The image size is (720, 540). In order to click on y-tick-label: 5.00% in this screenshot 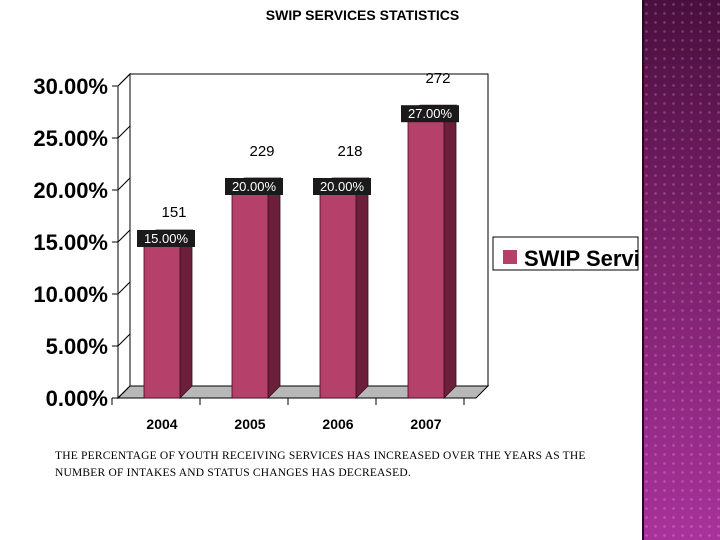, I will do `click(77, 346)`.